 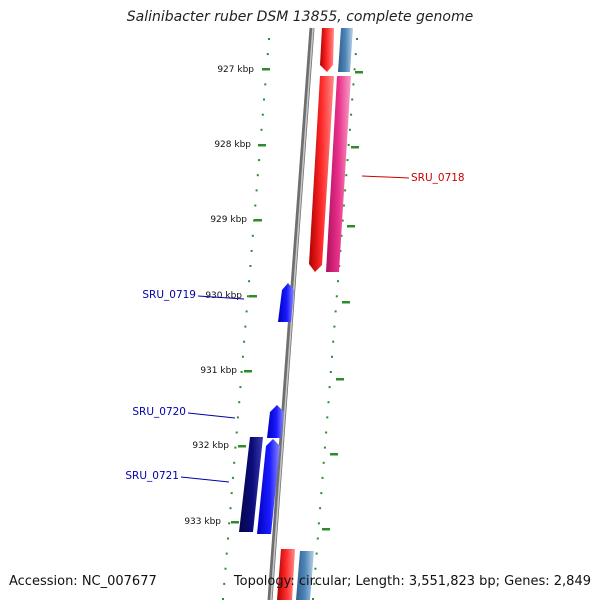 I want to click on gene-sru0718, so click(x=338, y=174).